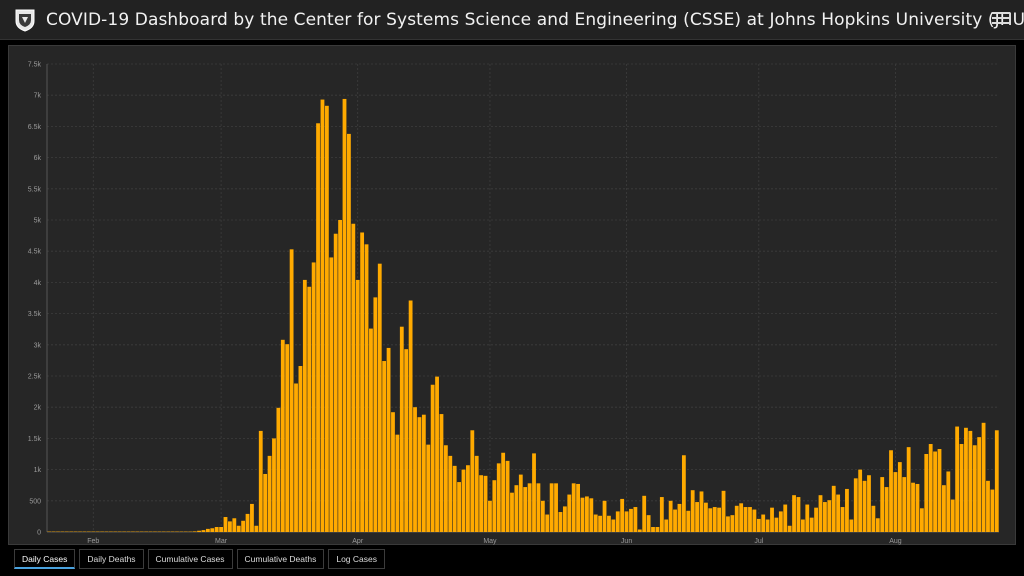 The image size is (1024, 576). What do you see at coordinates (35, 314) in the screenshot?
I see `y-tick-label: 3.5k` at bounding box center [35, 314].